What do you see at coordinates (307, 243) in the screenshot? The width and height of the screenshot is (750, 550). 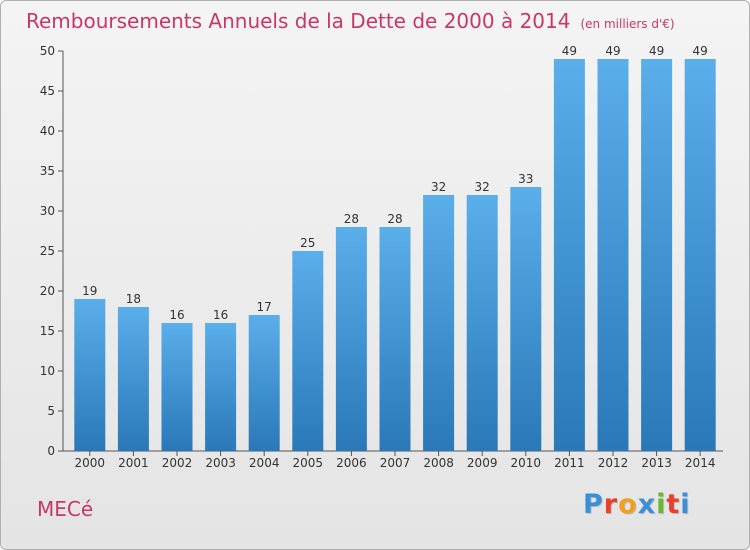 I see `data-label: 25` at bounding box center [307, 243].